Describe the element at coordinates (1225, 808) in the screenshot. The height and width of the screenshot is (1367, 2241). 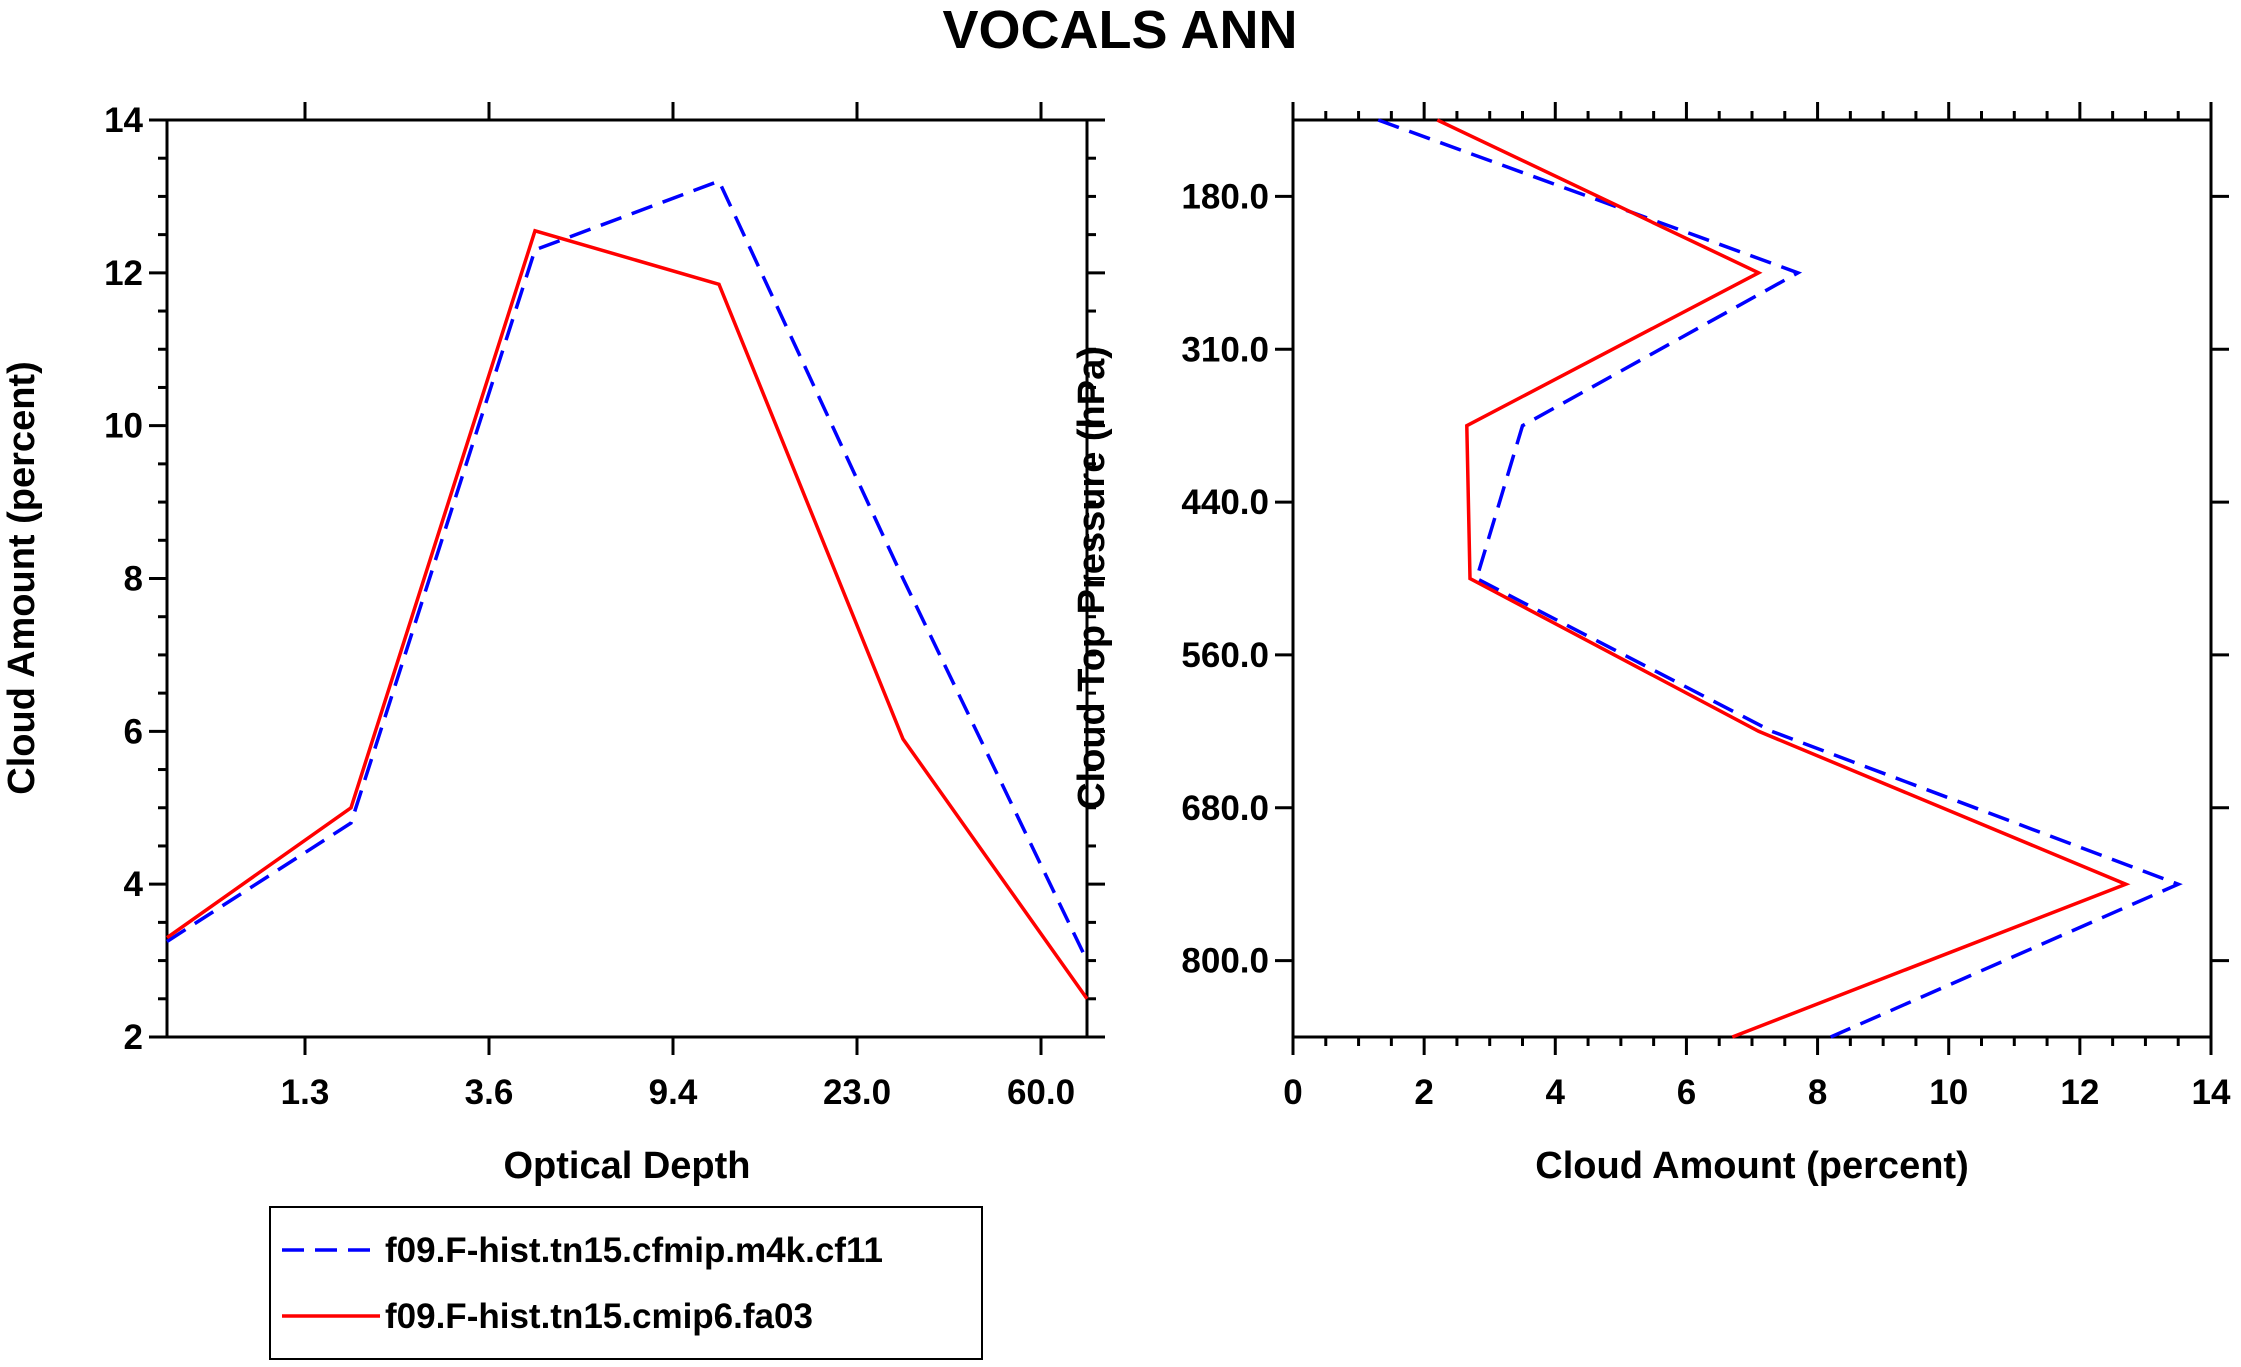
I see `right-y-tick-label: 680.0` at that location.